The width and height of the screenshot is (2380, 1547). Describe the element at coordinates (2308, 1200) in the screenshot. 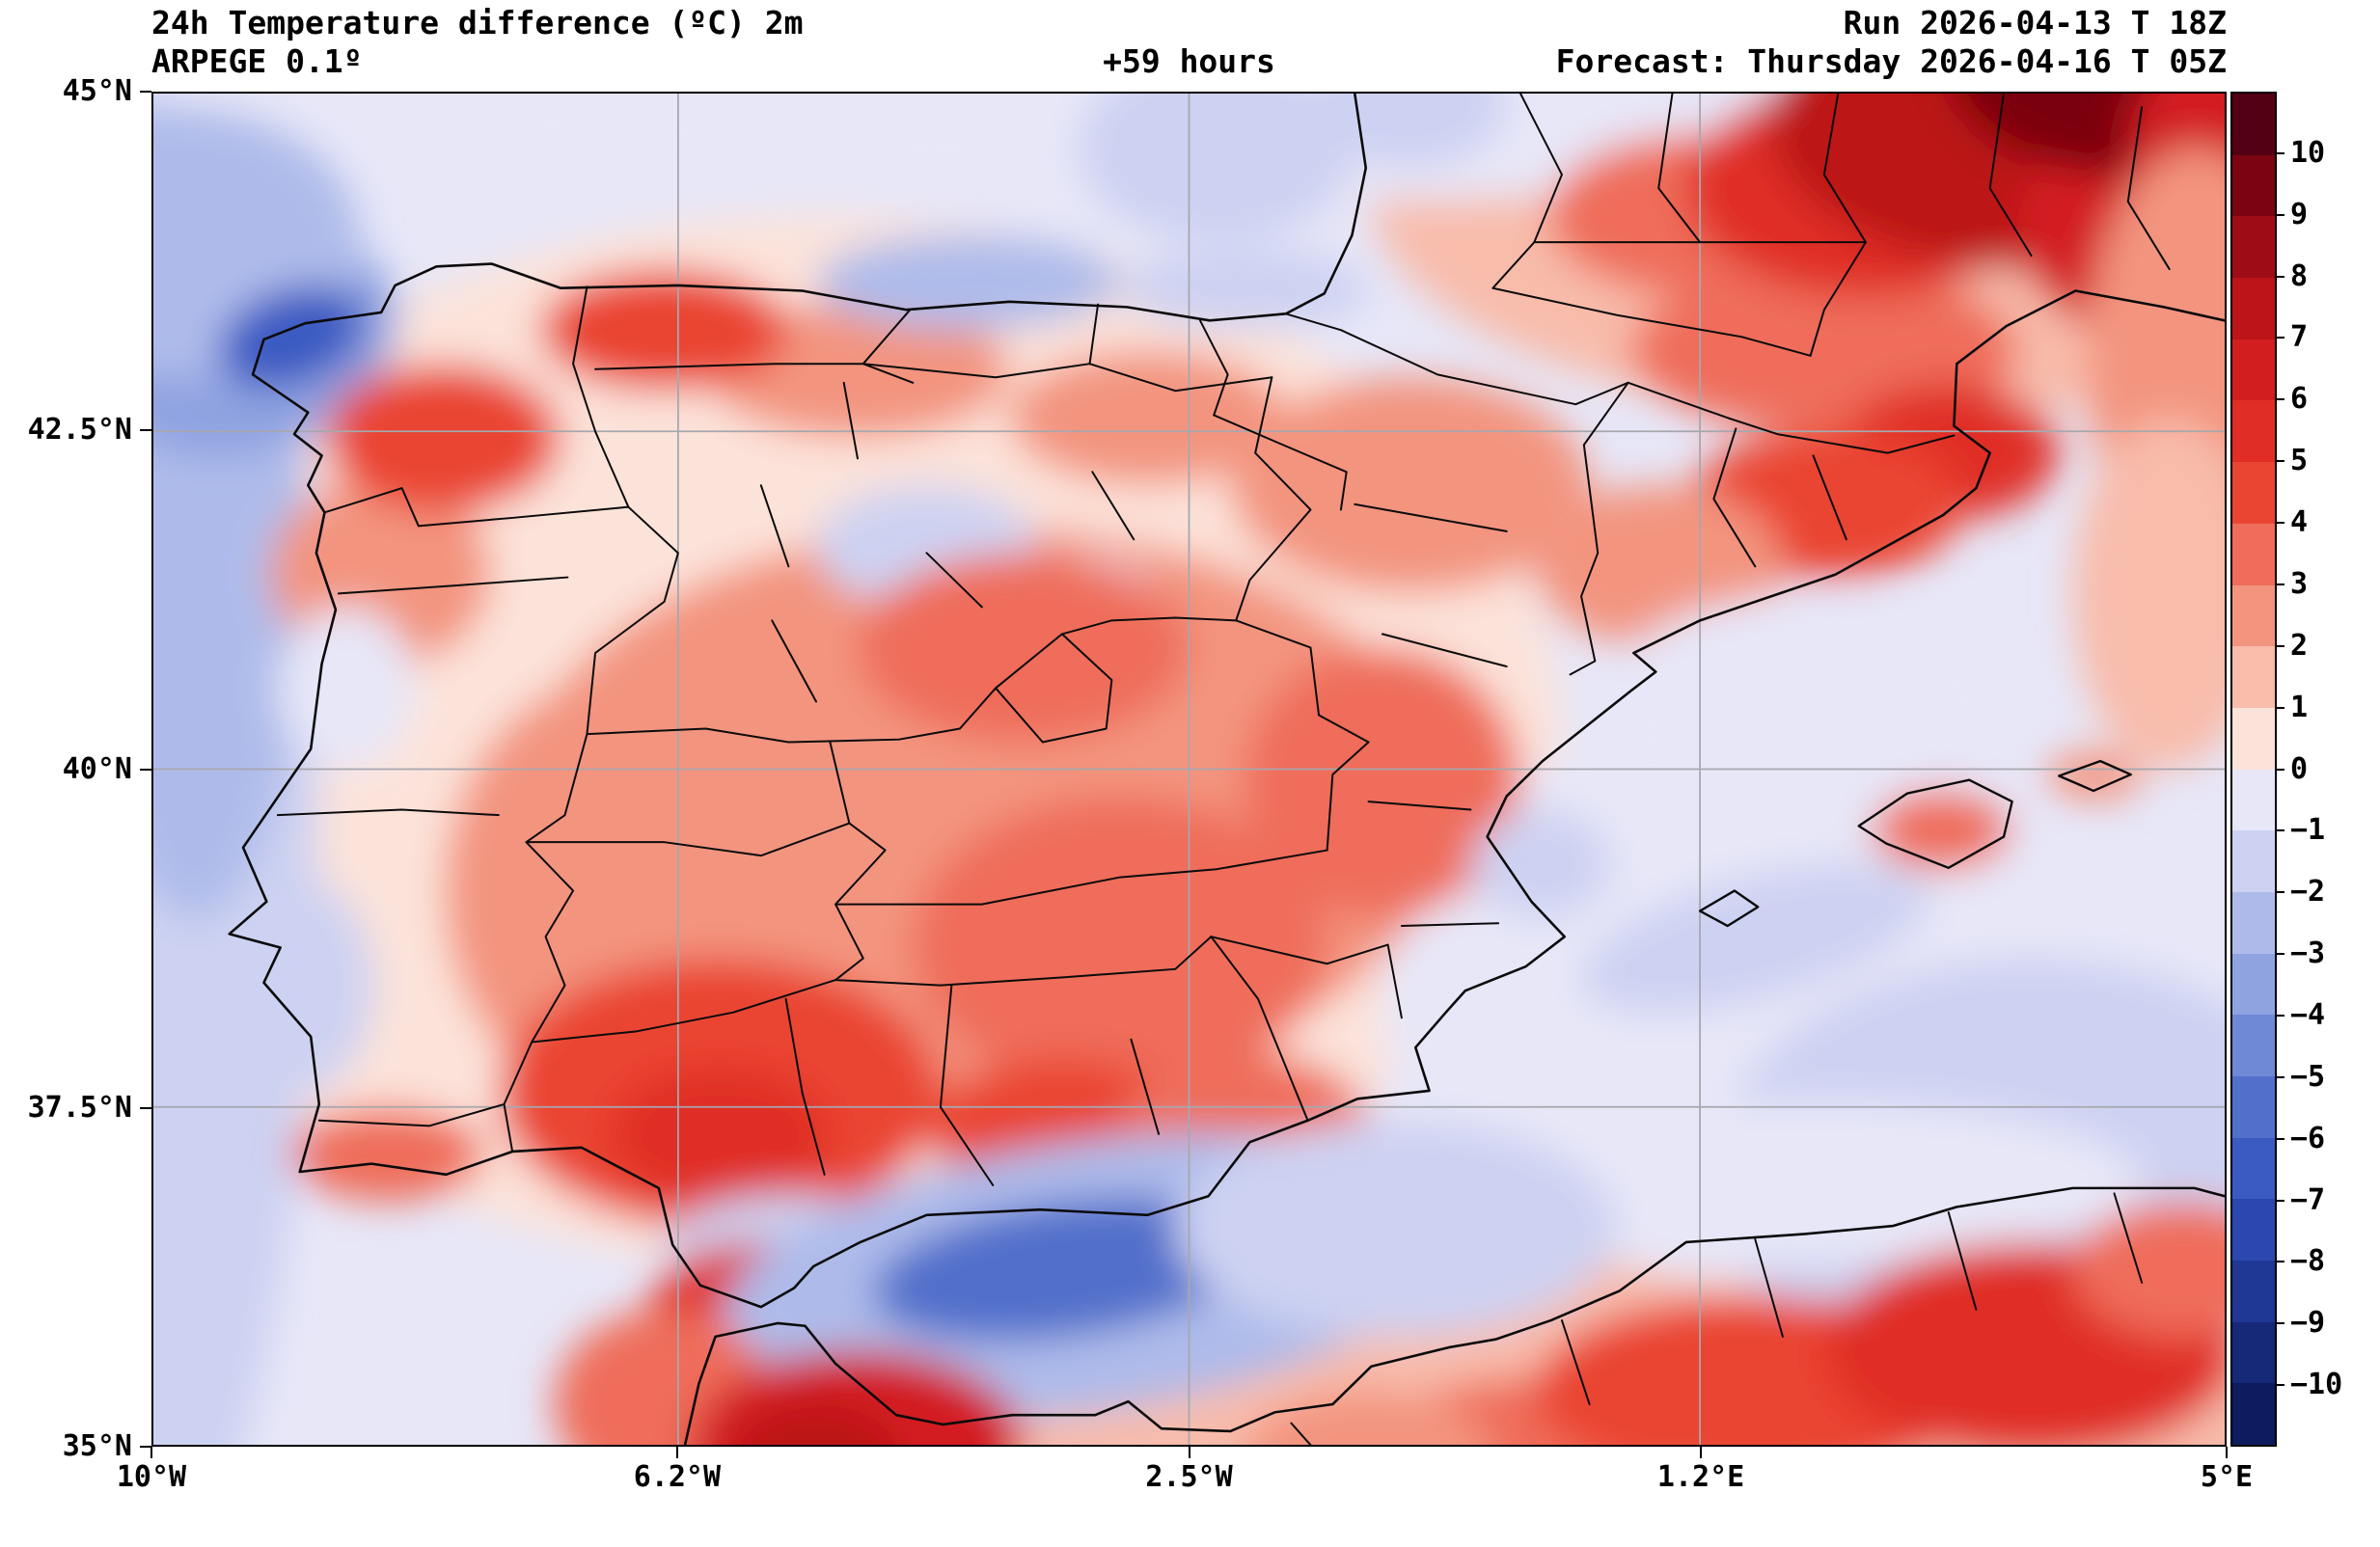

I see `colorbar-tick-label: −7` at that location.